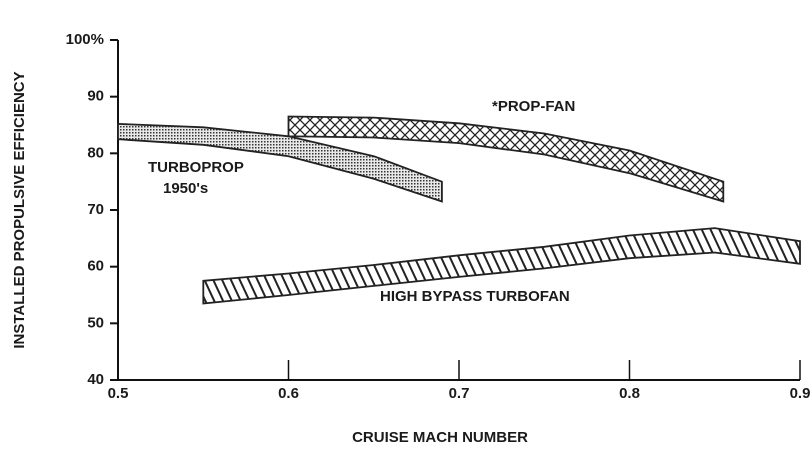  Describe the element at coordinates (629, 393) in the screenshot. I see `x-tick-label: 0.8` at that location.